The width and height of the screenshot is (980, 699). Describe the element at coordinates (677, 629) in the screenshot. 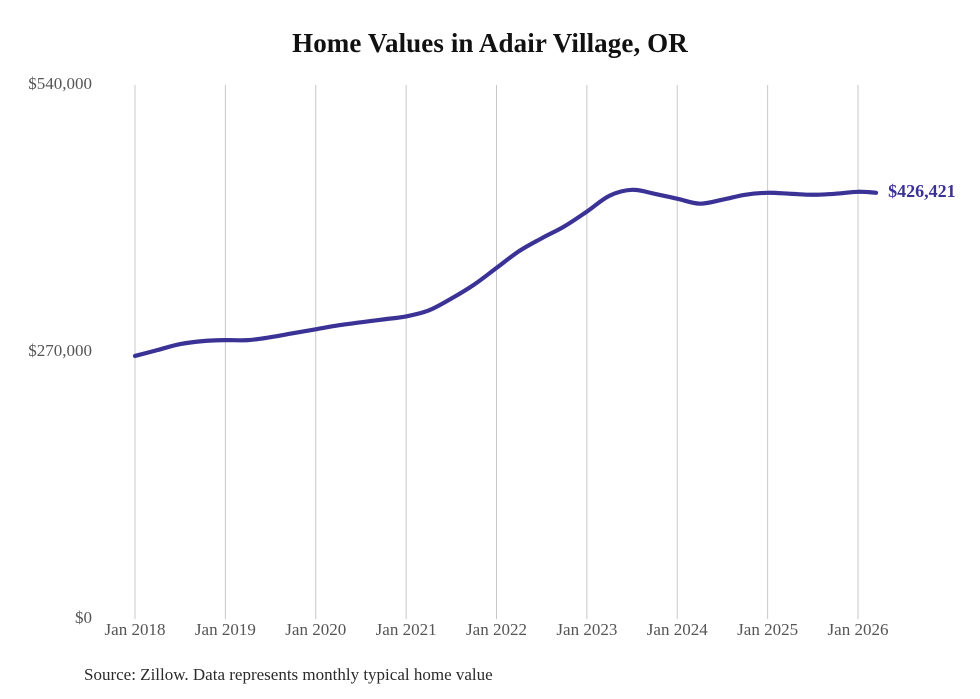

I see `x-tick-label: Jan 2024` at that location.